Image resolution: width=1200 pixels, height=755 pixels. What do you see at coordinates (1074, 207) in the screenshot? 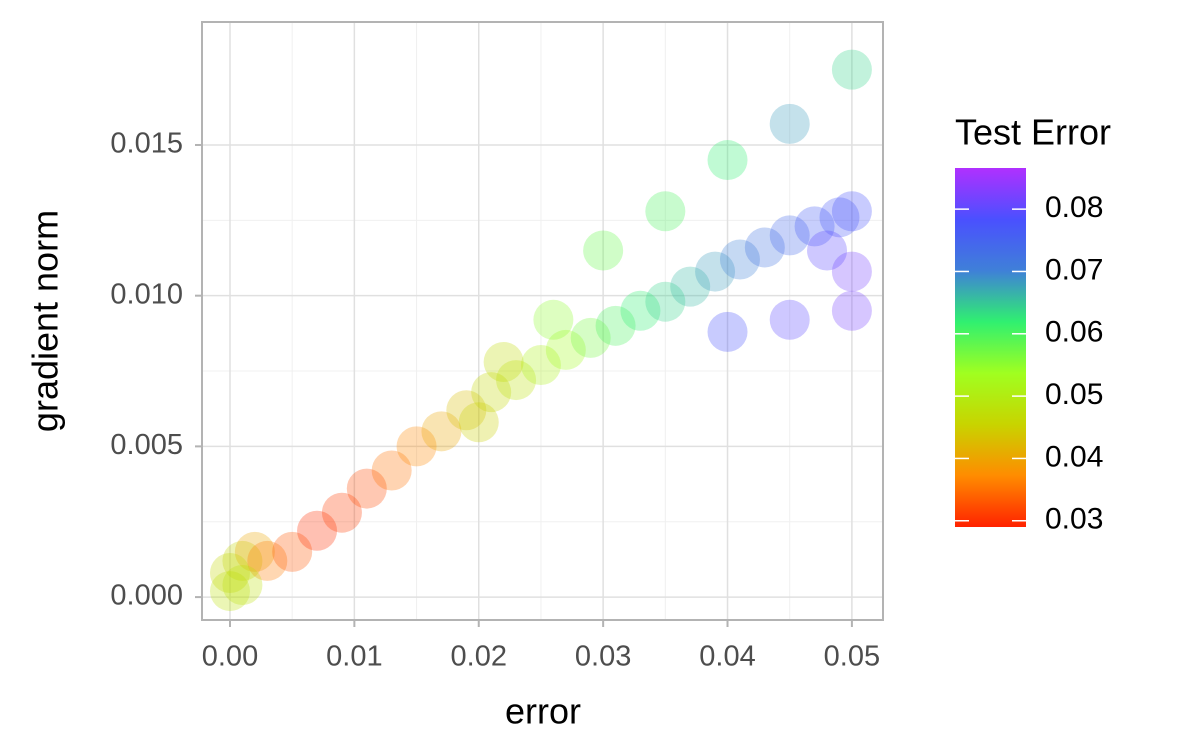
I see `colorbar-label: 0.08` at bounding box center [1074, 207].